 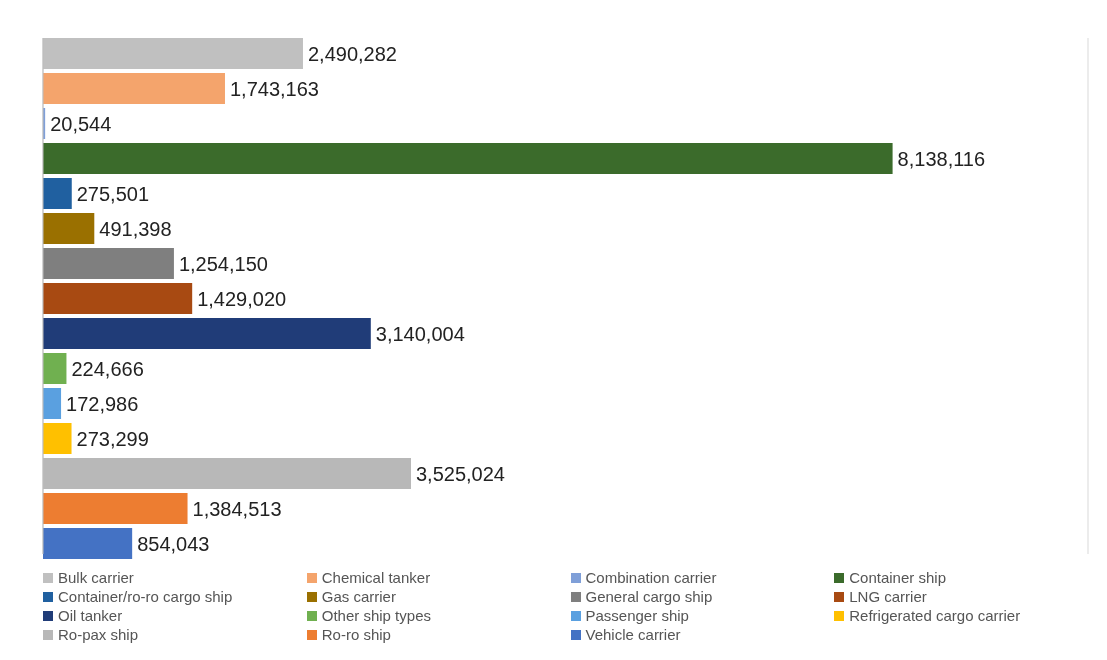 I want to click on data-label: 3,140,004, so click(x=420, y=333).